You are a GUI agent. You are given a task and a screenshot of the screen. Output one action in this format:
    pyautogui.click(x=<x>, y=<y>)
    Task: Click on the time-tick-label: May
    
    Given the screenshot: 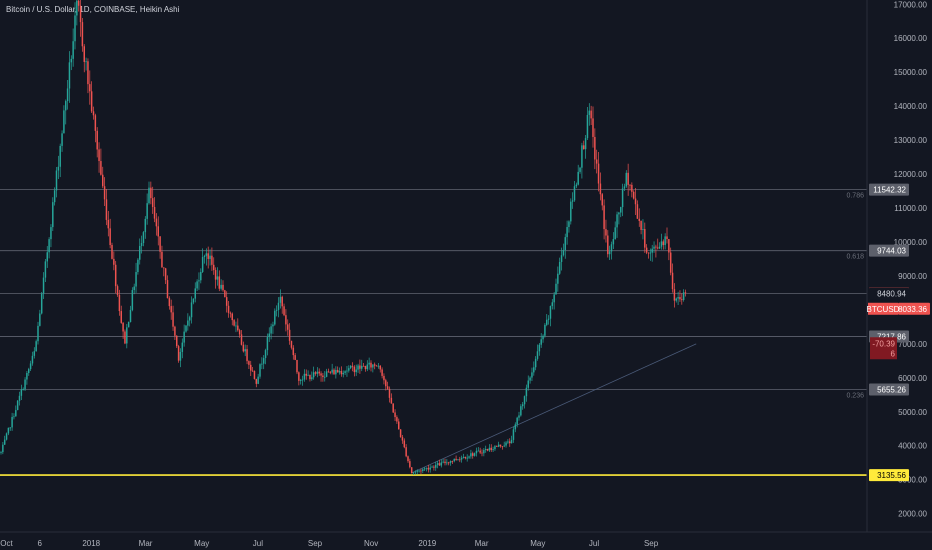 What is the action you would take?
    pyautogui.click(x=201, y=543)
    